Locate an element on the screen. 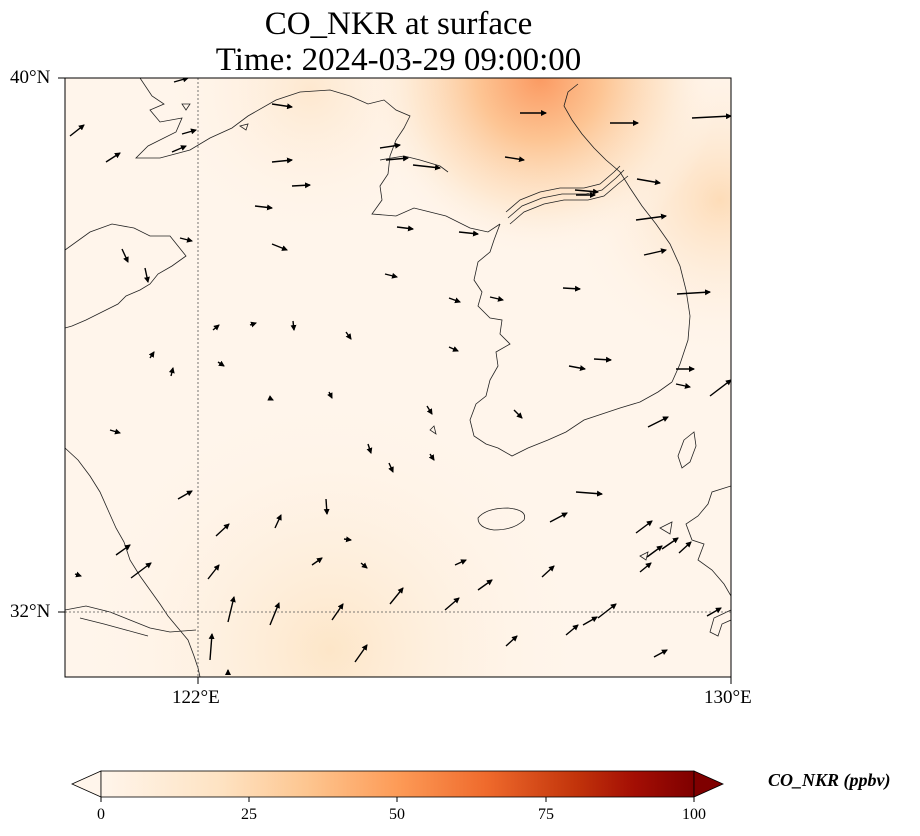 The image size is (920, 836). colorbar-extend-max is located at coordinates (708, 784).